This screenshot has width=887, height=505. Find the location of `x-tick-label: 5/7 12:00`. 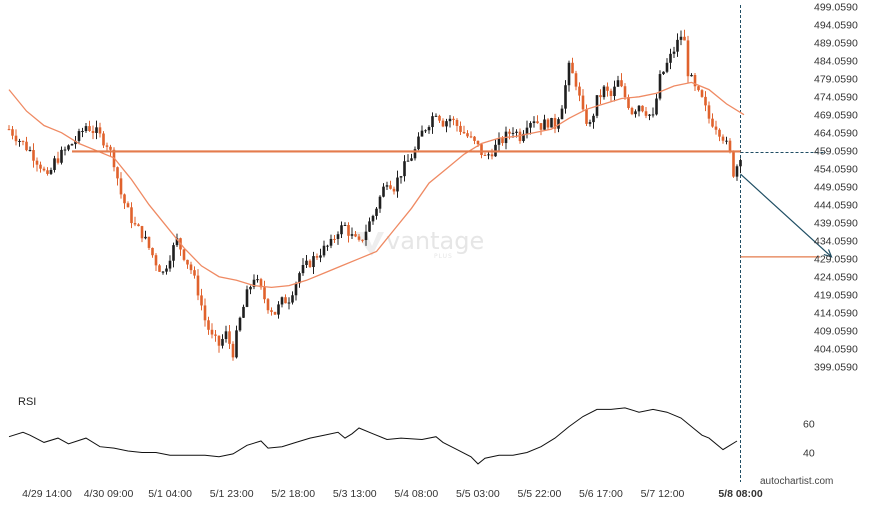

x-tick-label: 5/7 12:00 is located at coordinates (663, 494).